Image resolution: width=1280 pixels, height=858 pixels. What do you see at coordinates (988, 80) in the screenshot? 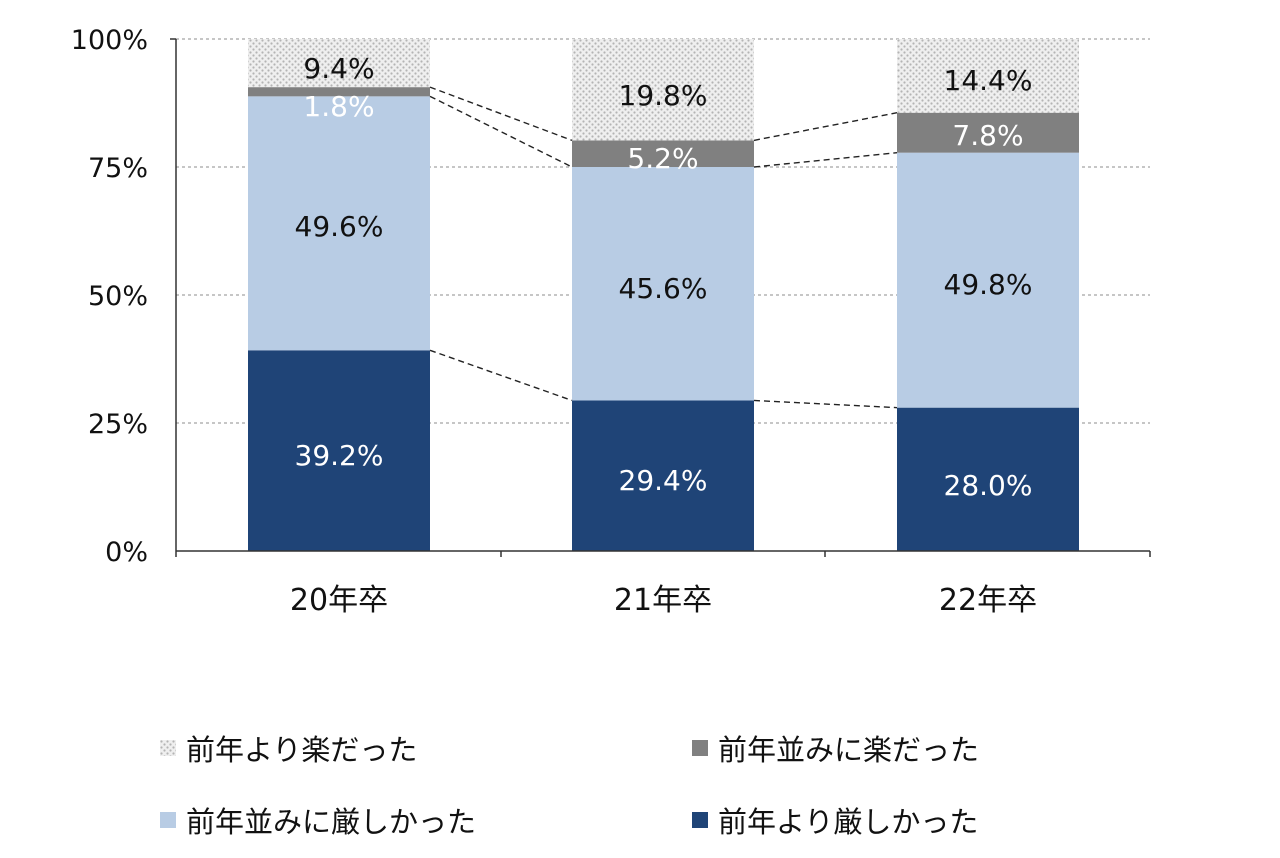
I see `data-label: 14.4%` at bounding box center [988, 80].